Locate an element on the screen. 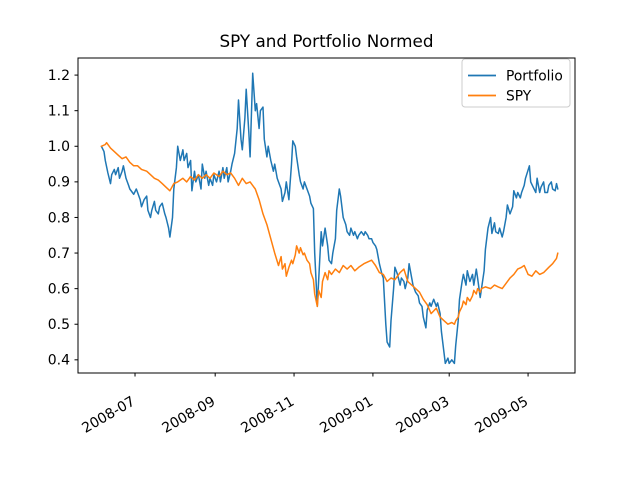 The width and height of the screenshot is (640, 480). legend: Portfolio SPY is located at coordinates (516, 83).